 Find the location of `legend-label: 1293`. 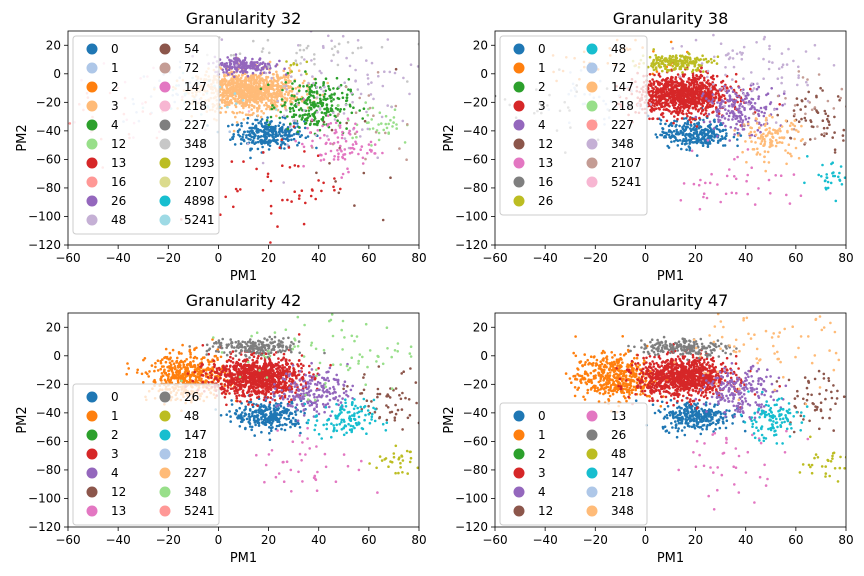

legend-label: 1293 is located at coordinates (199, 163).